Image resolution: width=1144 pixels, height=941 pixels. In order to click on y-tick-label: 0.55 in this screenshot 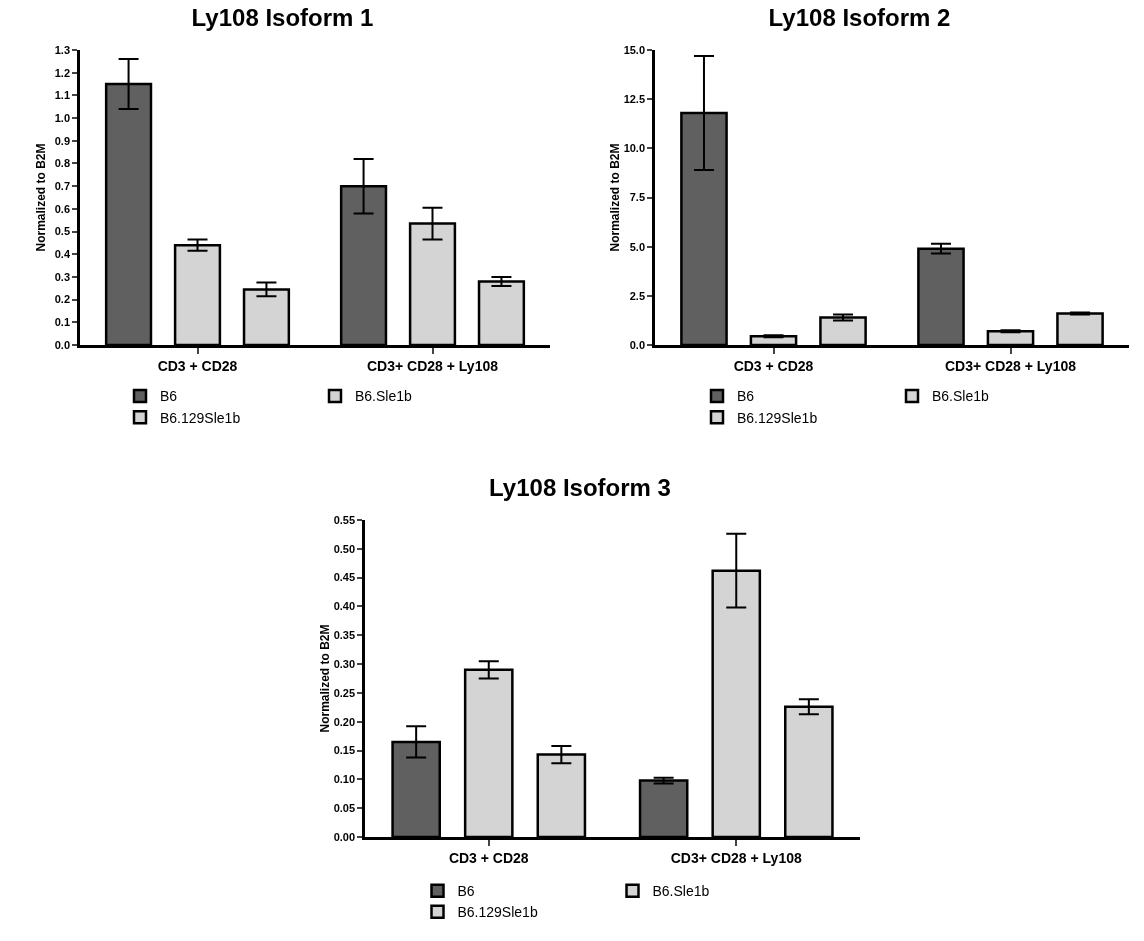, I will do `click(344, 519)`.